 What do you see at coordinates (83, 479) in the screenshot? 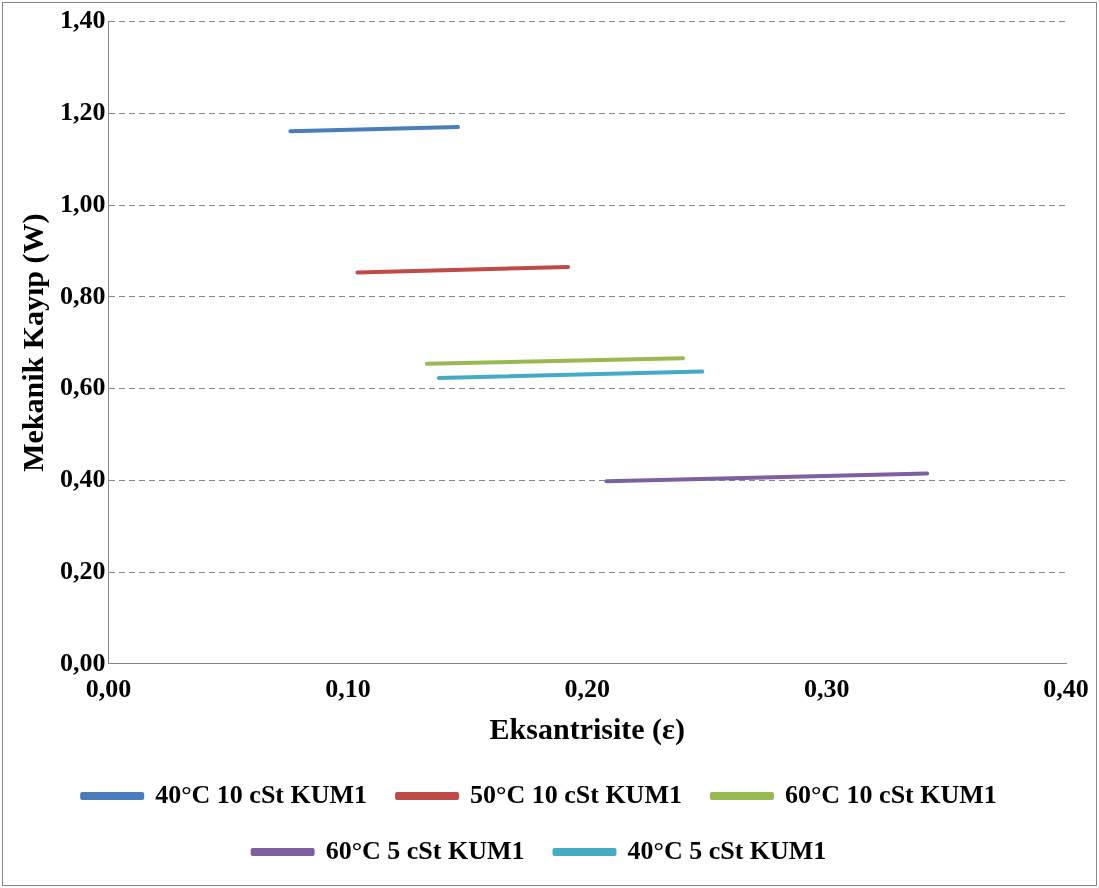
I see `y-tick-label: 0,40` at bounding box center [83, 479].